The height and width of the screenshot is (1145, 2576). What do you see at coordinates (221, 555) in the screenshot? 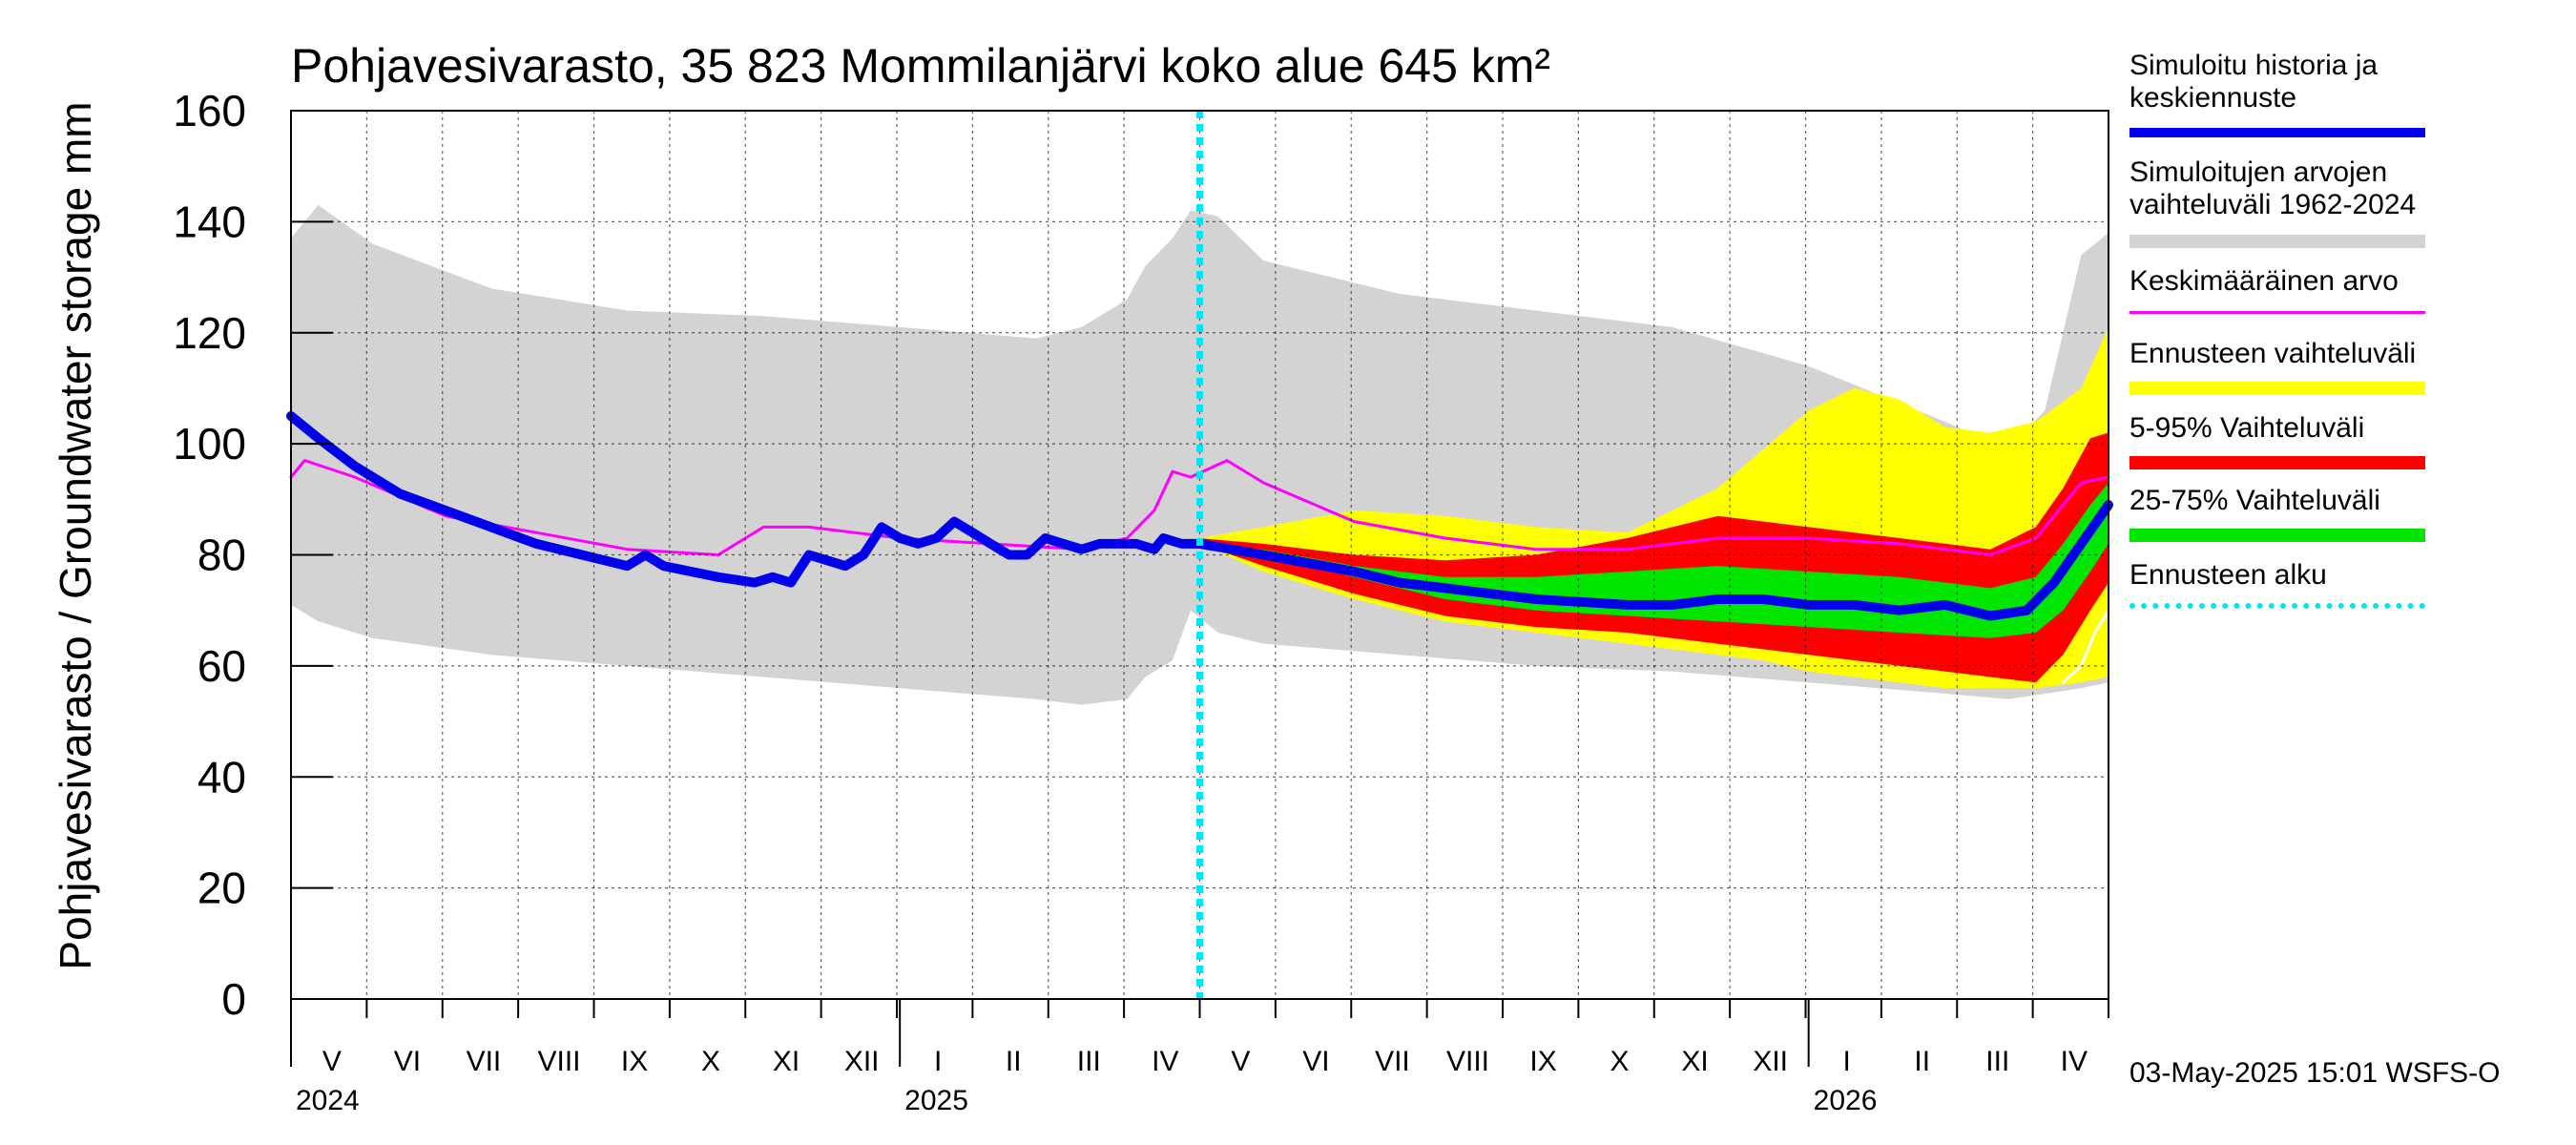
I see `y-tick-label: 80` at bounding box center [221, 555].